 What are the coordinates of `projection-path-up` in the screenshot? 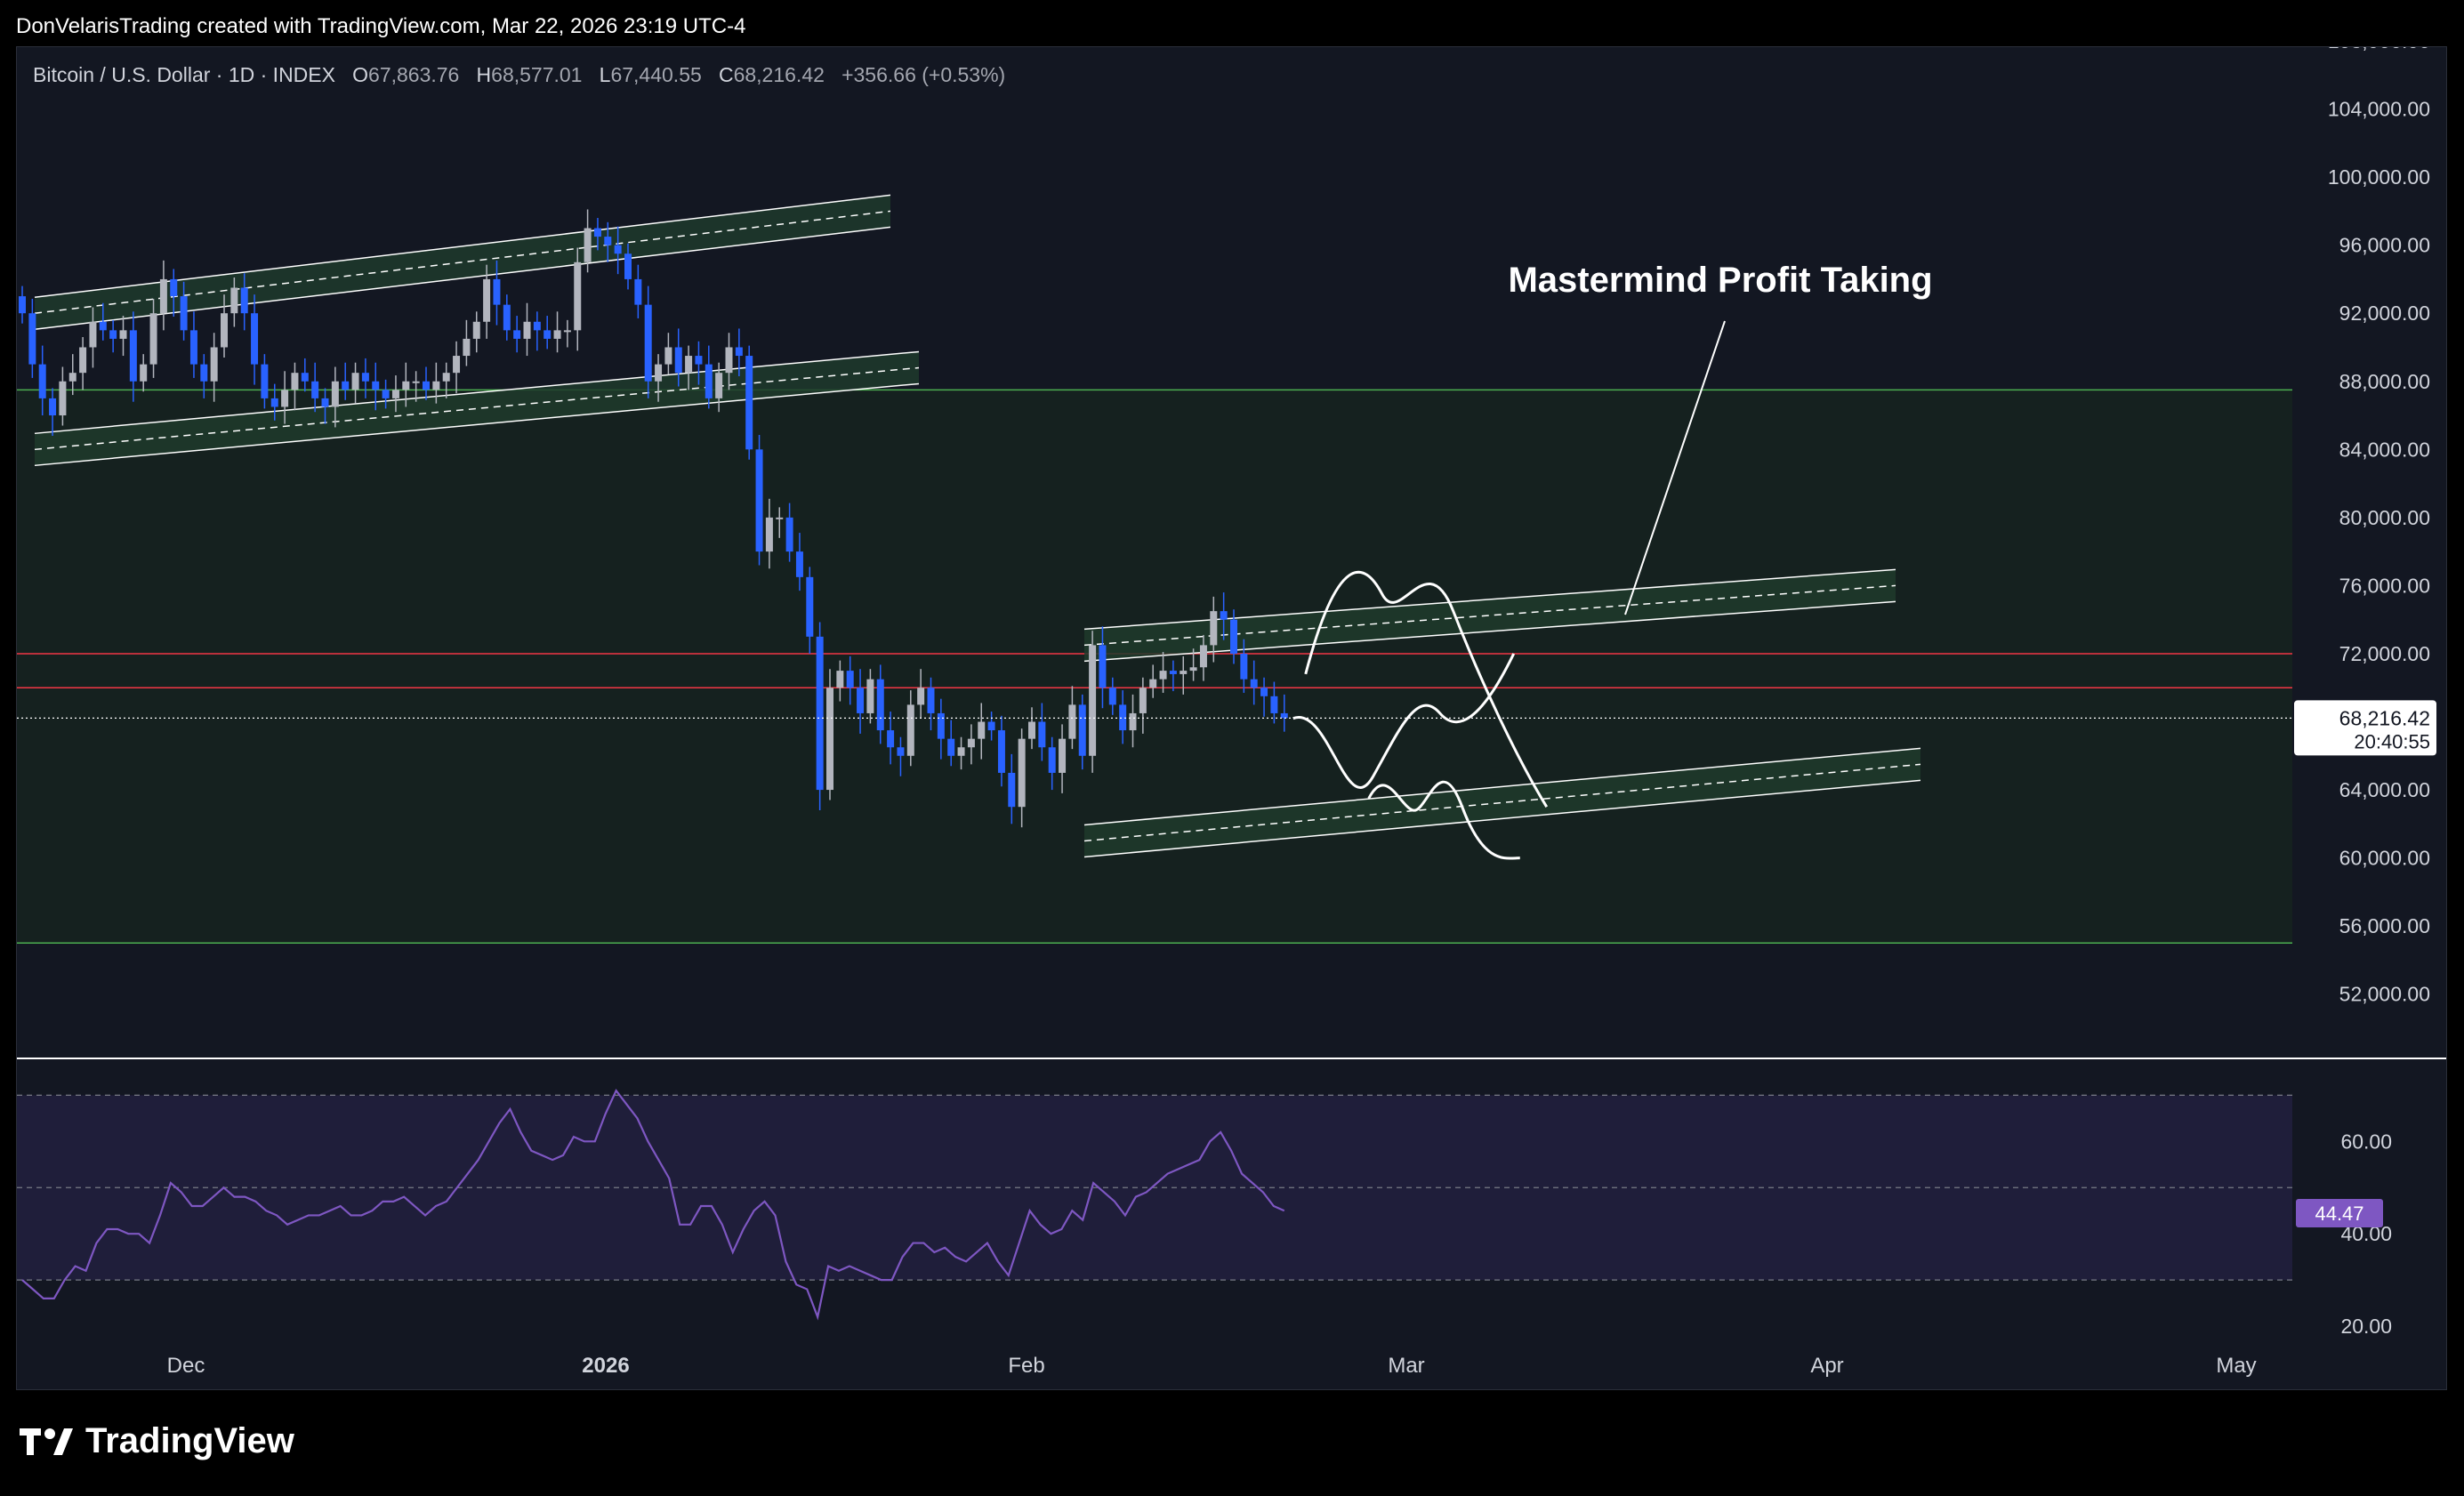 It's located at (1426, 689).